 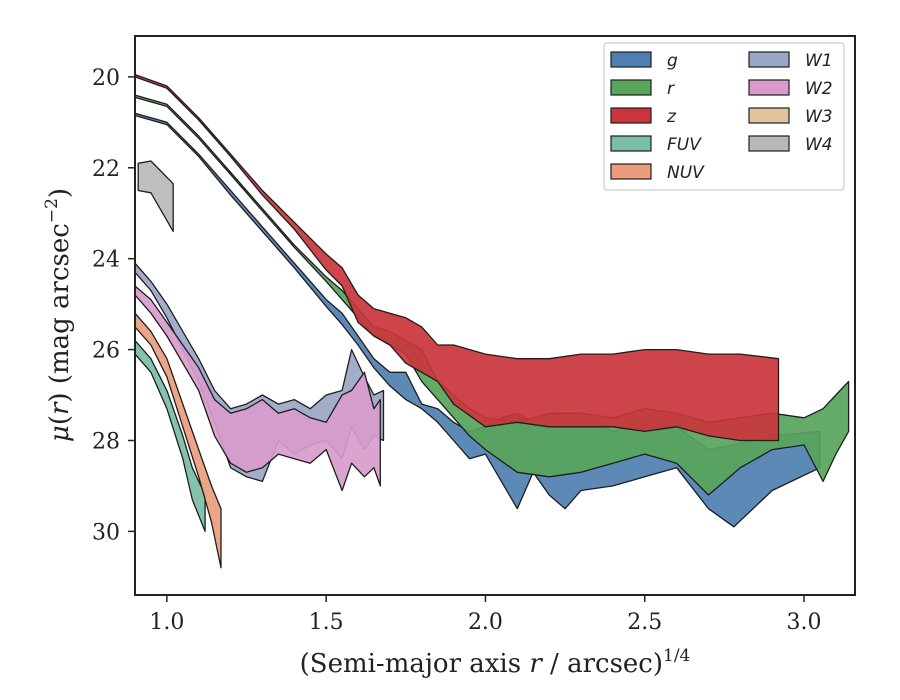 What do you see at coordinates (631, 143) in the screenshot?
I see `legend-swatch-fuv` at bounding box center [631, 143].